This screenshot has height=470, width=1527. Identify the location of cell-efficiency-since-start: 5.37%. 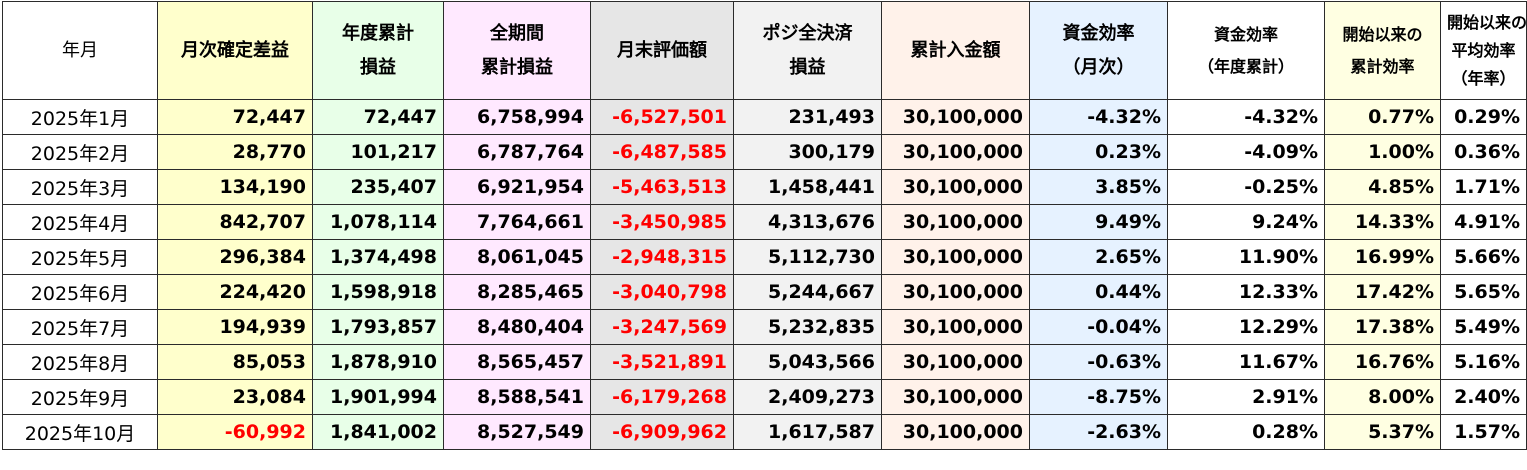
(1382, 432).